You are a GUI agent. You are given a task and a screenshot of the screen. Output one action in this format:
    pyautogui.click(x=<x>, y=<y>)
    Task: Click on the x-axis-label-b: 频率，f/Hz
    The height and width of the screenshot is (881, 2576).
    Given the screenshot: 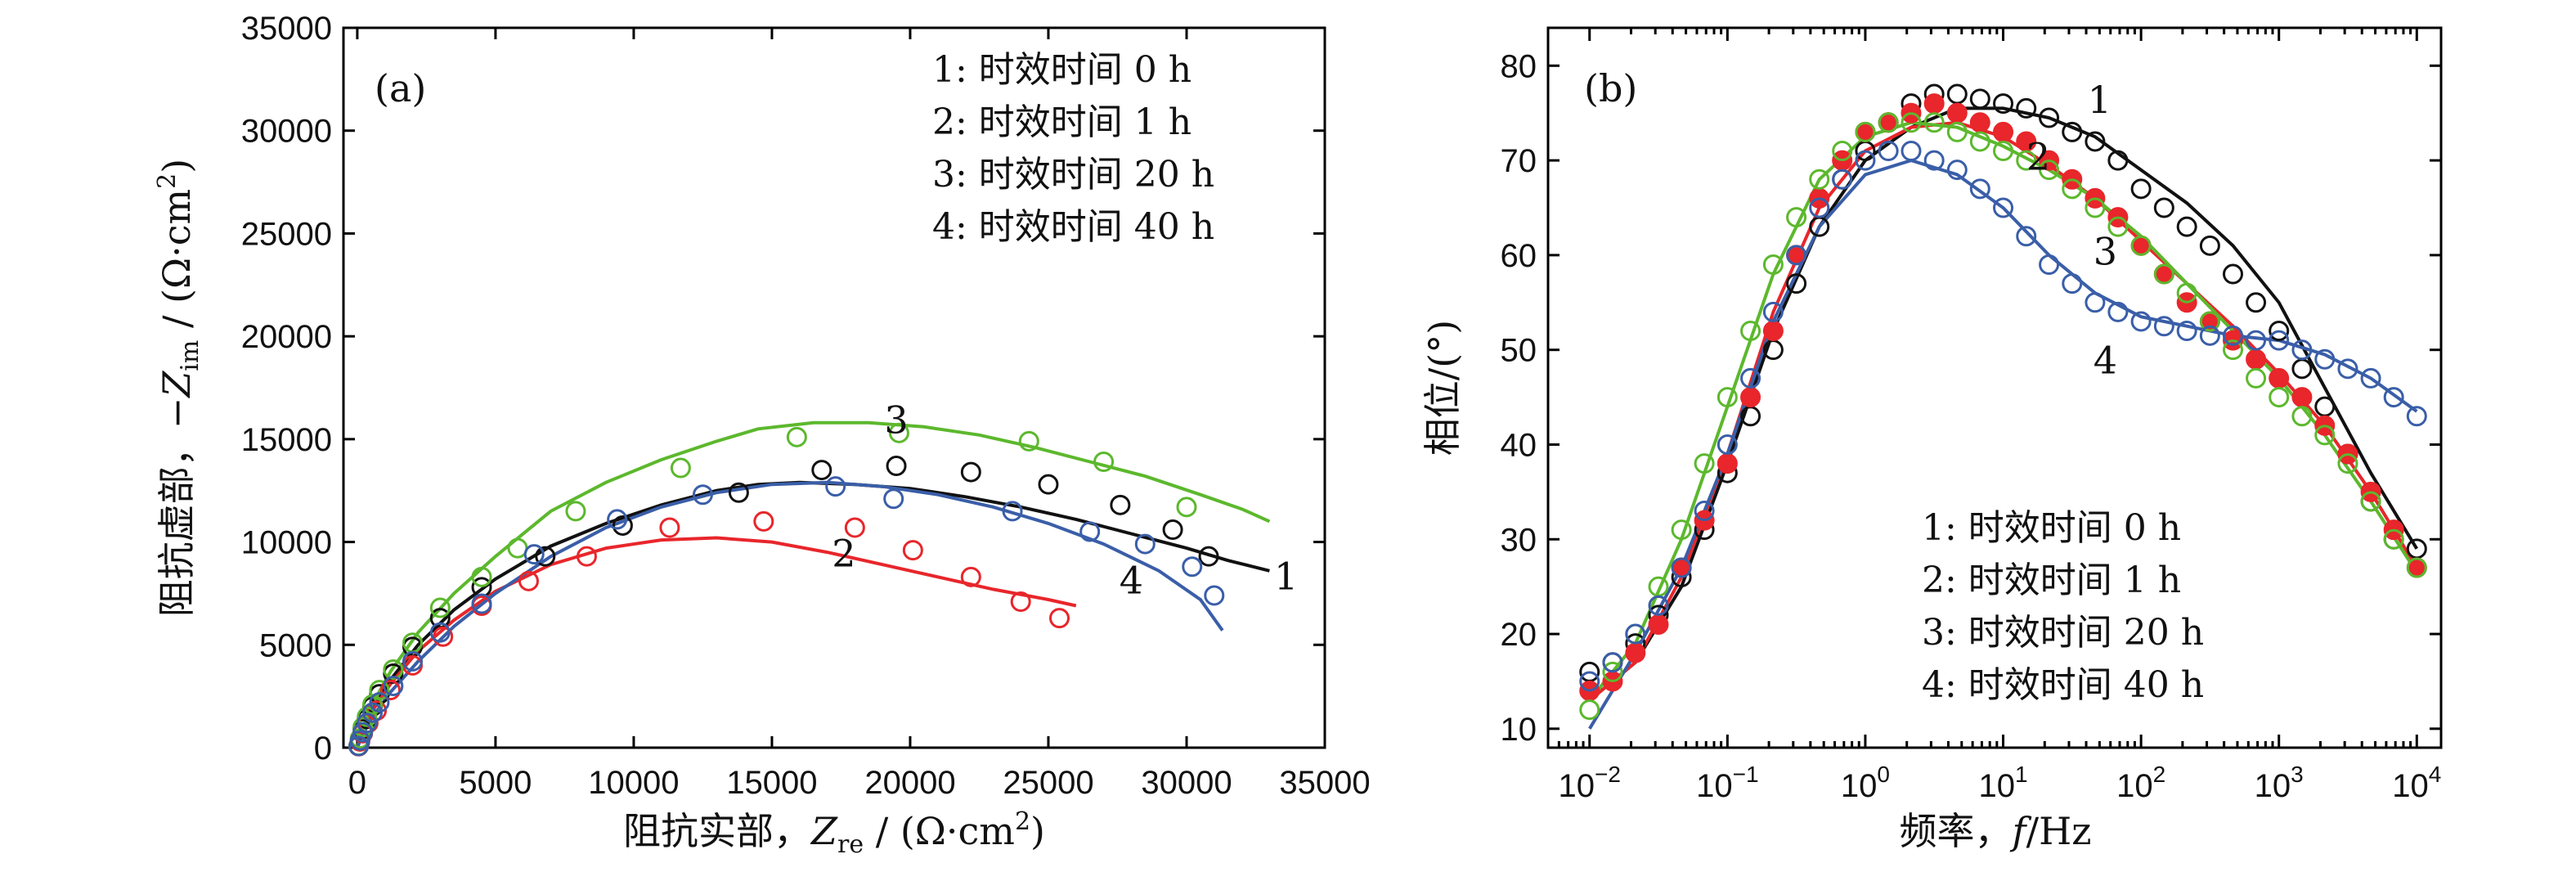 What is the action you would take?
    pyautogui.click(x=1996, y=831)
    